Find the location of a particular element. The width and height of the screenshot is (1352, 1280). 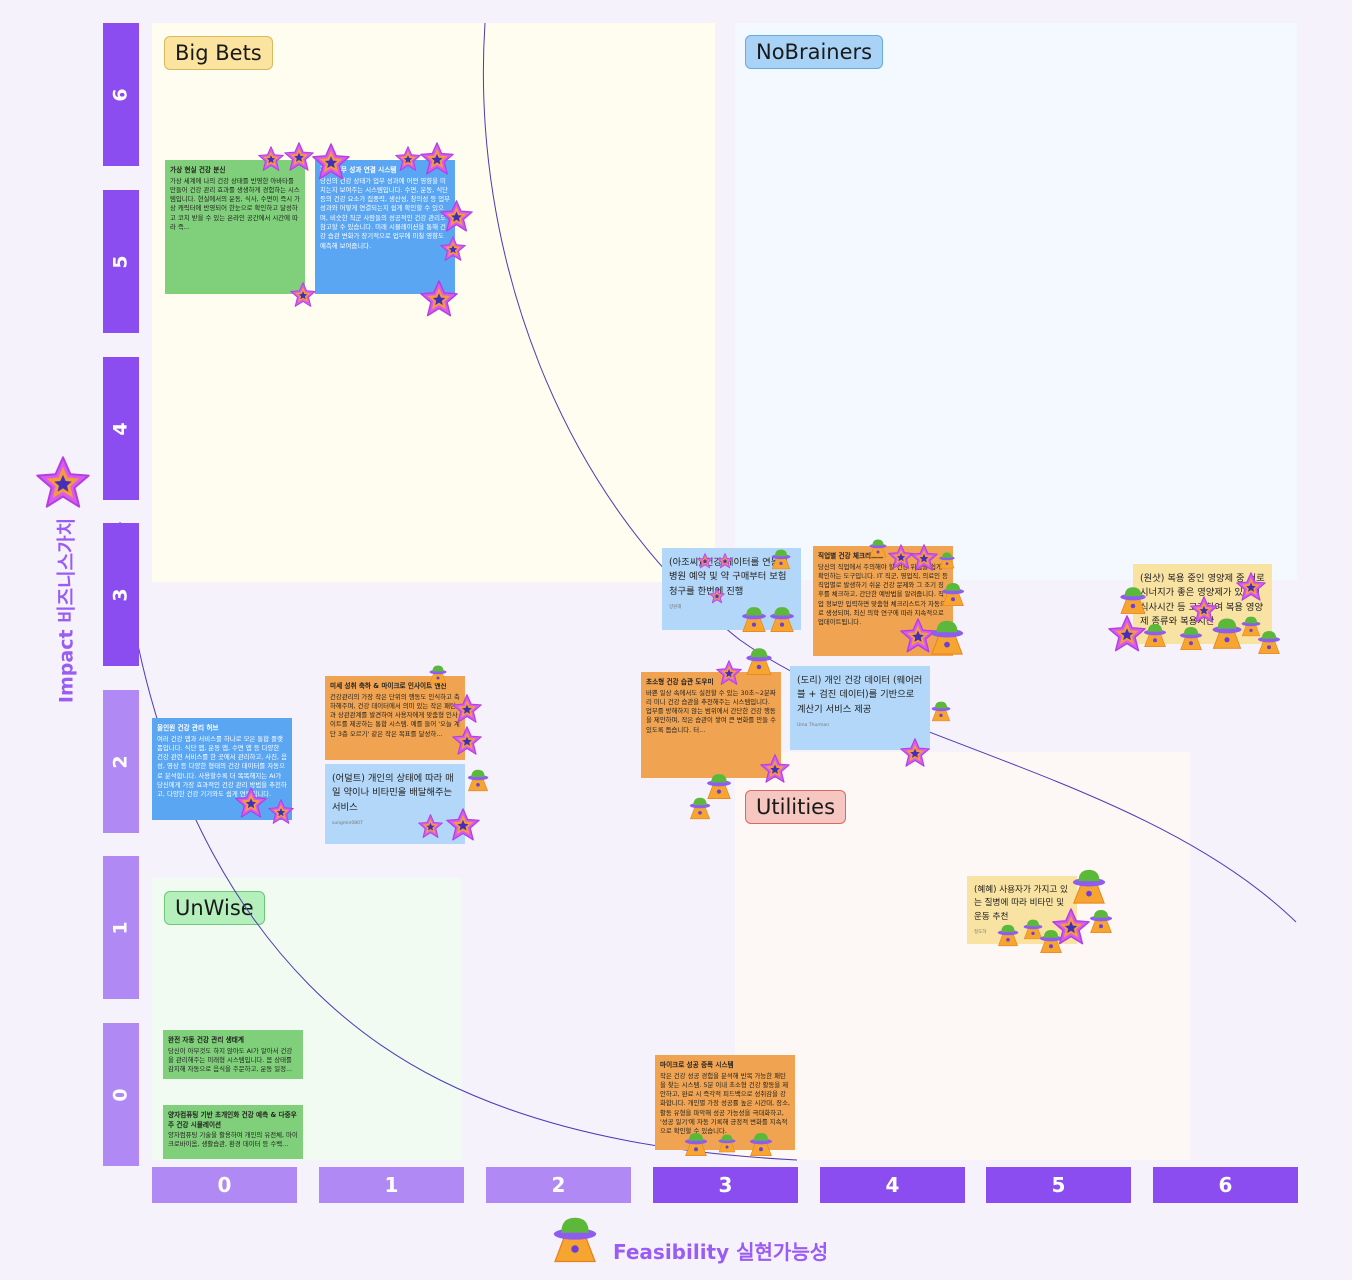

x-tick-6: 6 is located at coordinates (1225, 1185).